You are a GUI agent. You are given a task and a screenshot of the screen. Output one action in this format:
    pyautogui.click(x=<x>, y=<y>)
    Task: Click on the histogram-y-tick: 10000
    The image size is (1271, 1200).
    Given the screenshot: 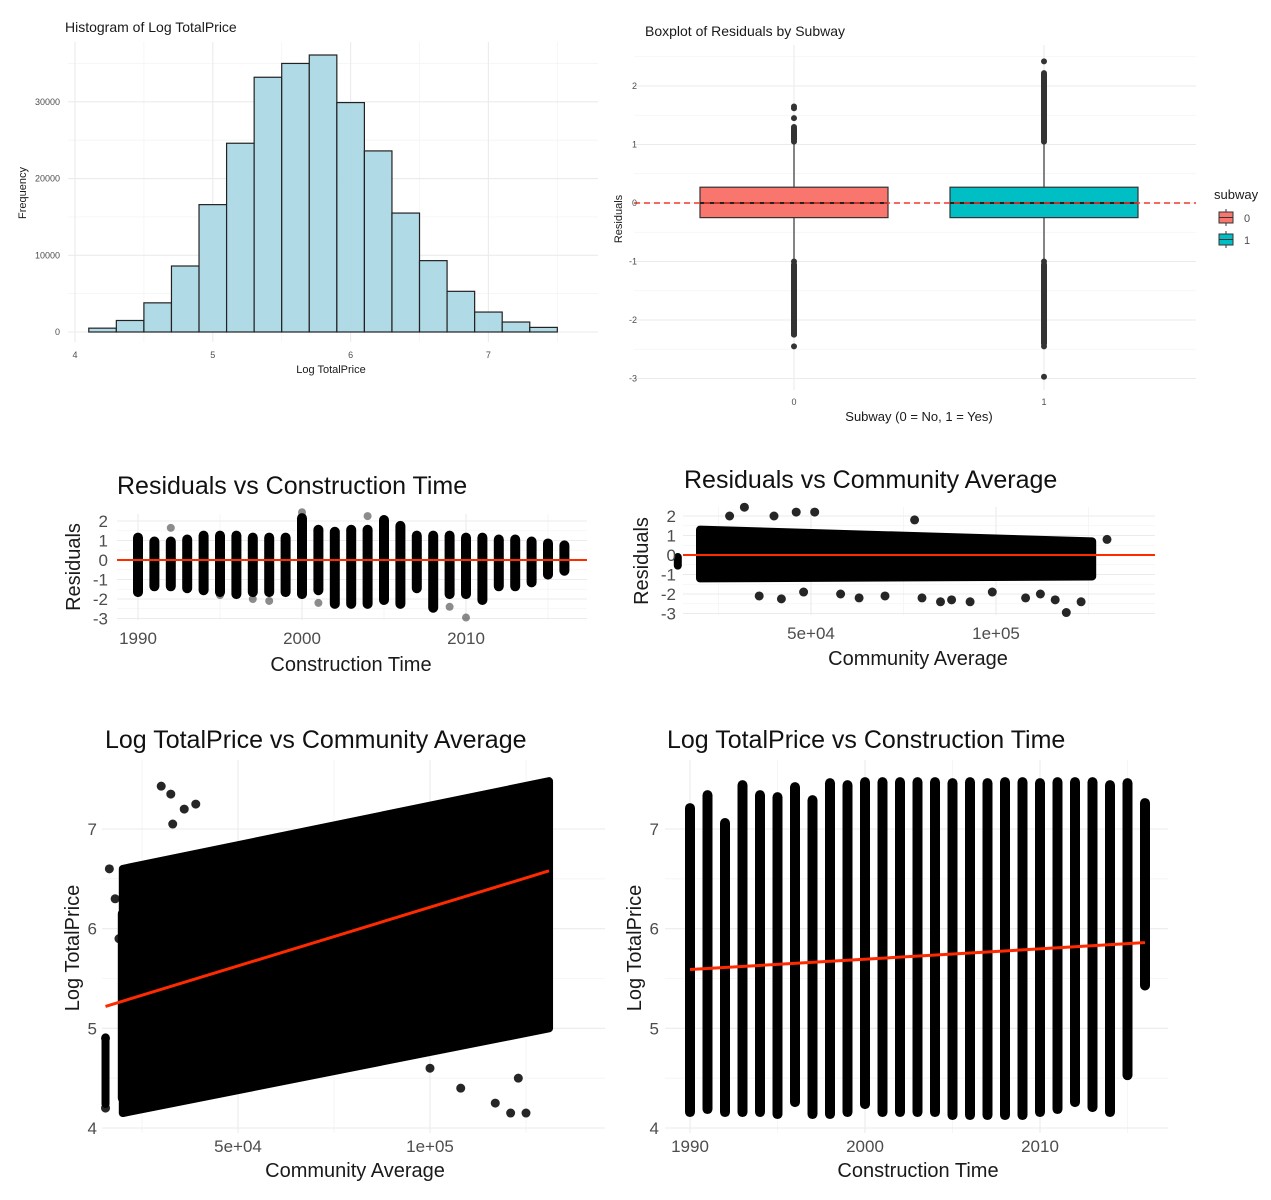 What is the action you would take?
    pyautogui.click(x=47, y=255)
    